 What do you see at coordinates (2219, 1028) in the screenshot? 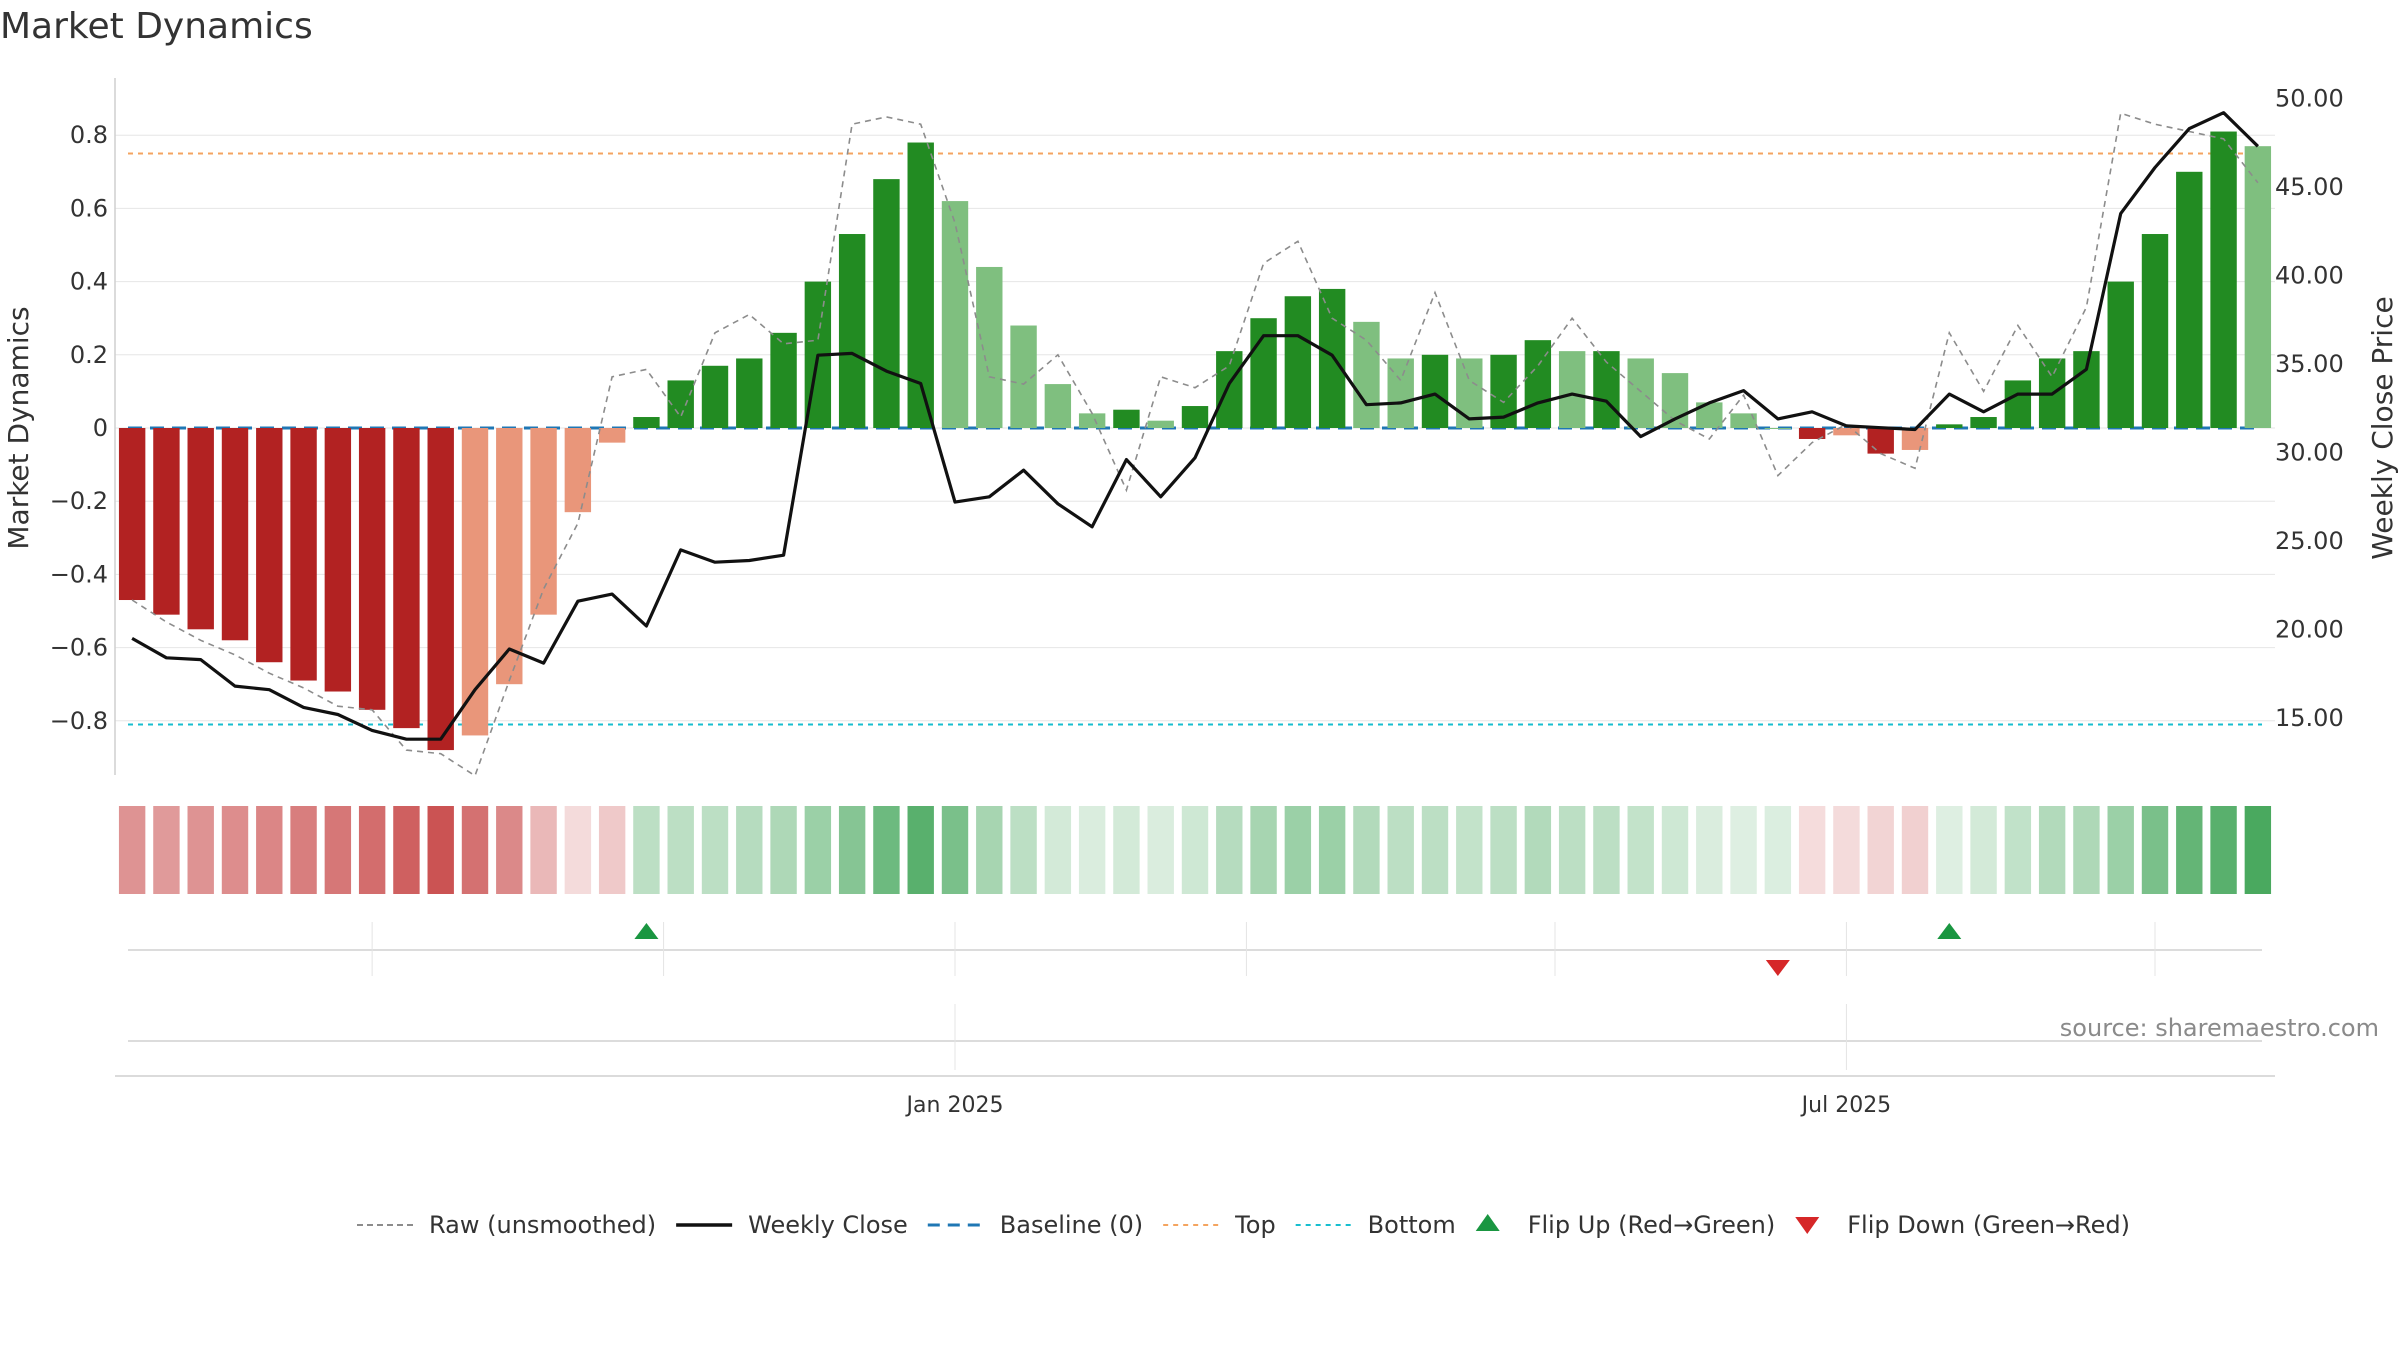
I see `source-note: source: sharemaestro.com` at bounding box center [2219, 1028].